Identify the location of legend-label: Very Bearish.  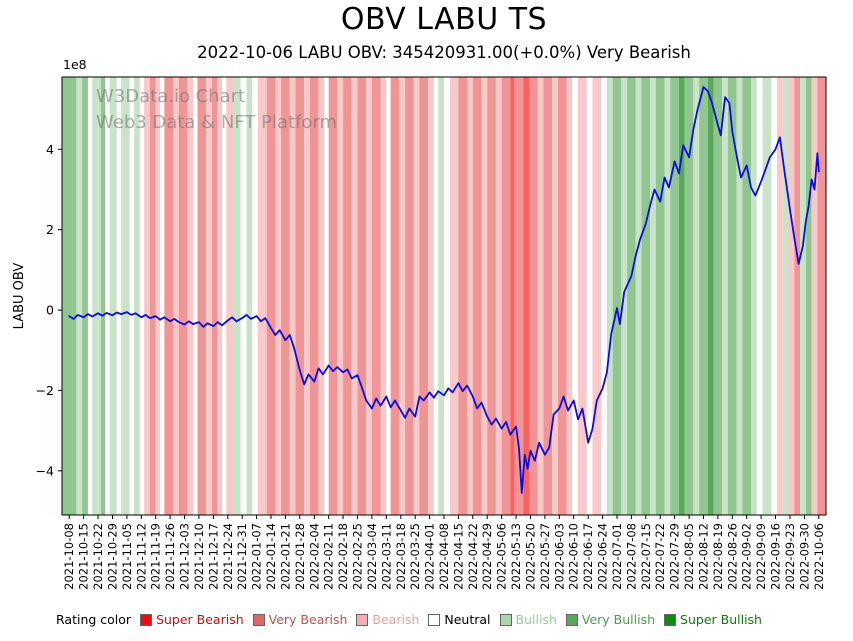
(308, 619).